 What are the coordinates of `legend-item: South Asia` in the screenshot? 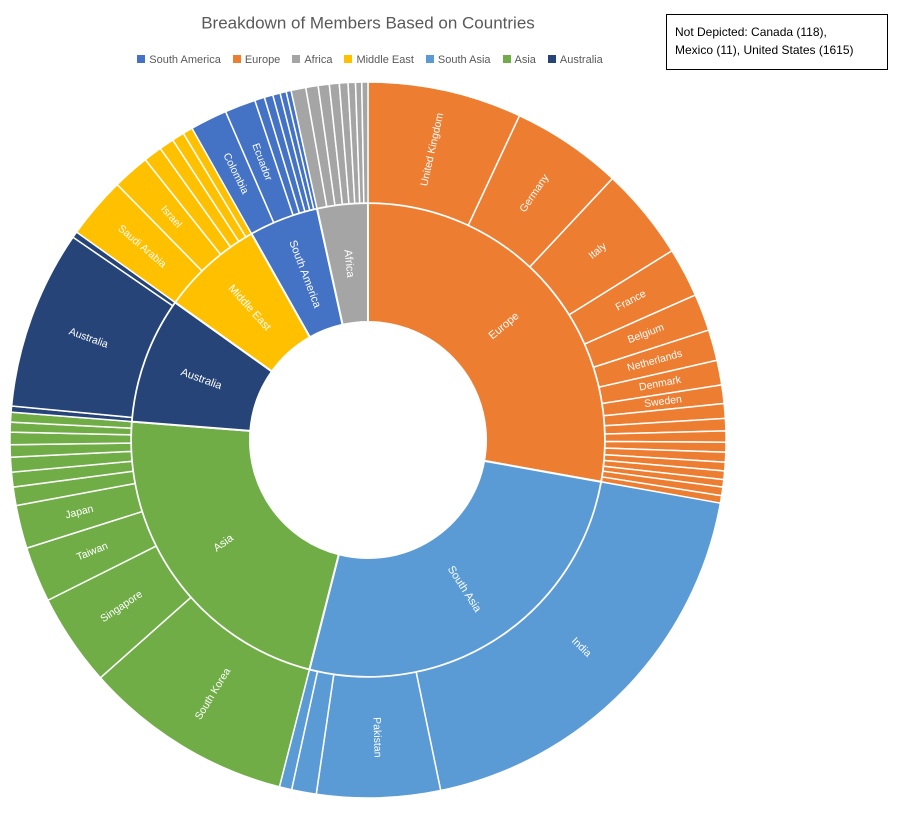 It's located at (458, 60).